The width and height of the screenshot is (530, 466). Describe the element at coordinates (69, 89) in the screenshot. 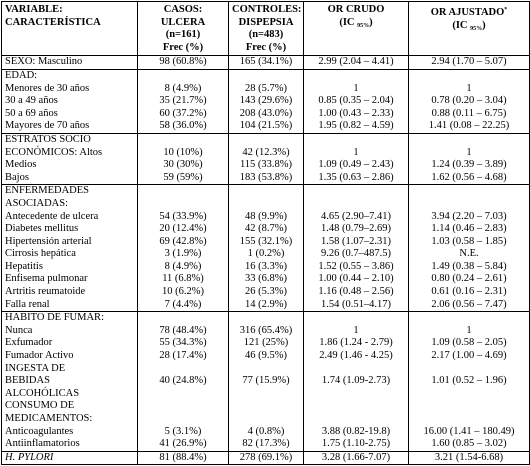

I see `row-label: Menores de 30 años` at that location.